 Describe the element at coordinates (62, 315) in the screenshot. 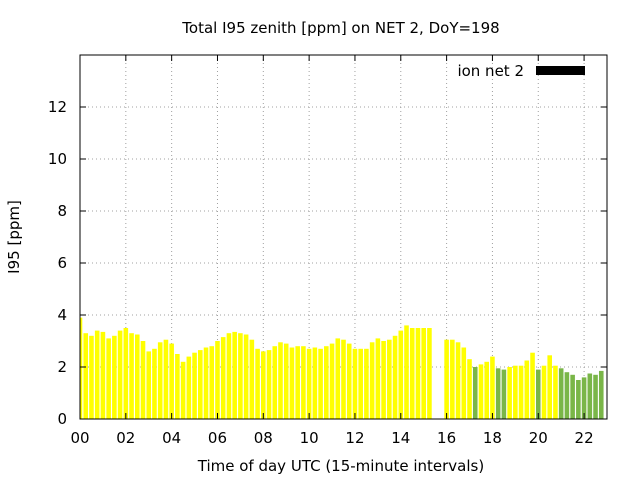

I see `y-tick-label: 4` at that location.